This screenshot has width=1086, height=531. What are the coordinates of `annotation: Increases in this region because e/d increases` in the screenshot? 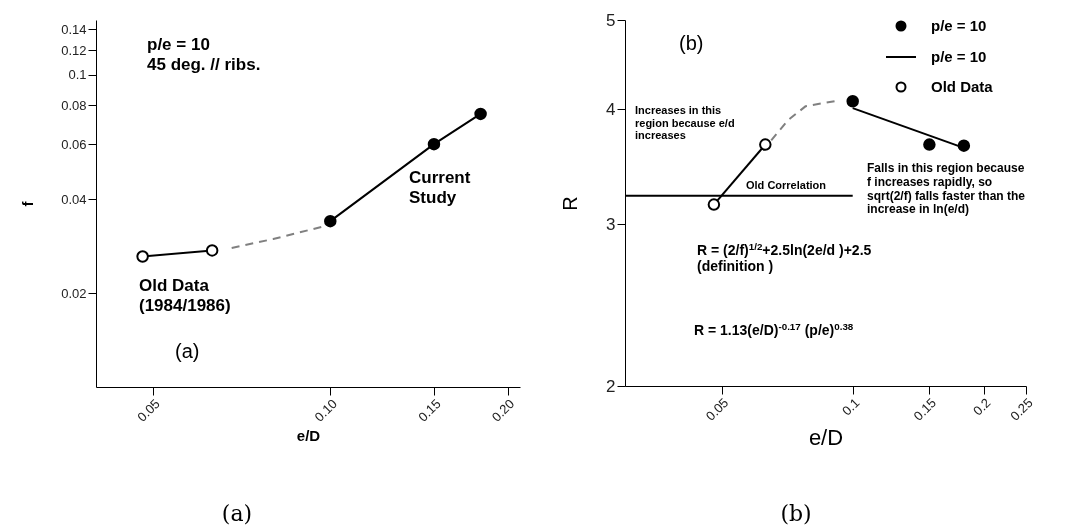 It's located at (685, 123).